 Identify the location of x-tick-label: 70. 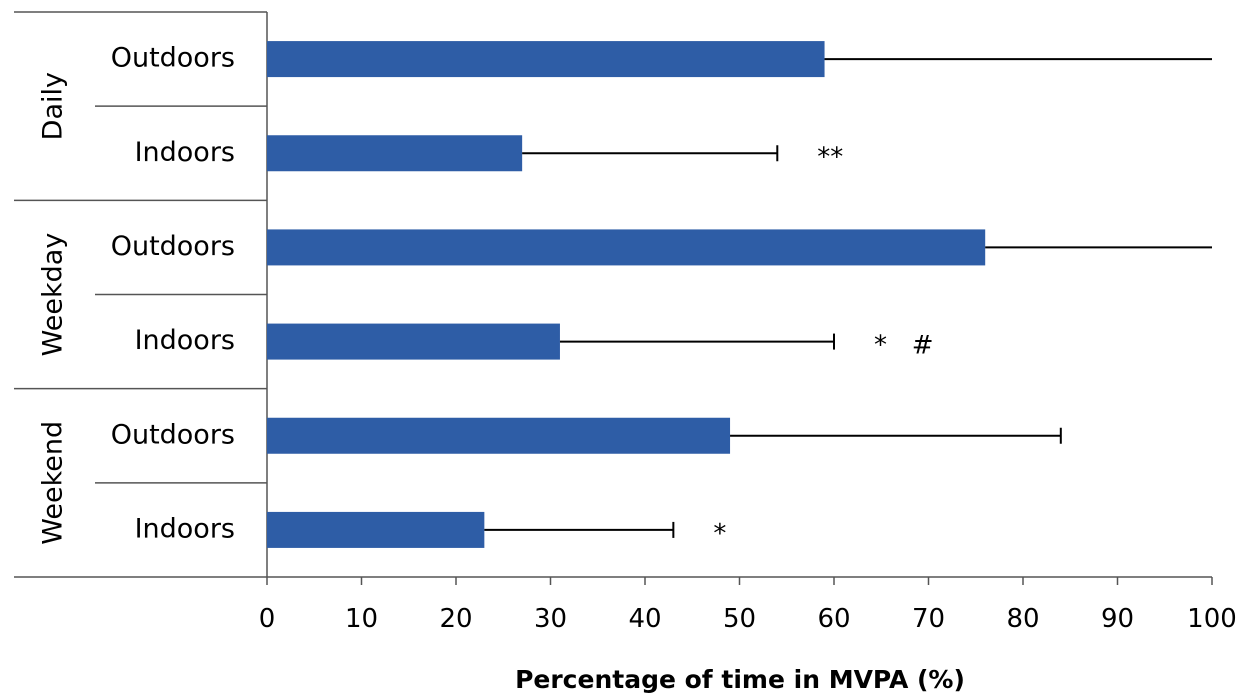
(928, 619).